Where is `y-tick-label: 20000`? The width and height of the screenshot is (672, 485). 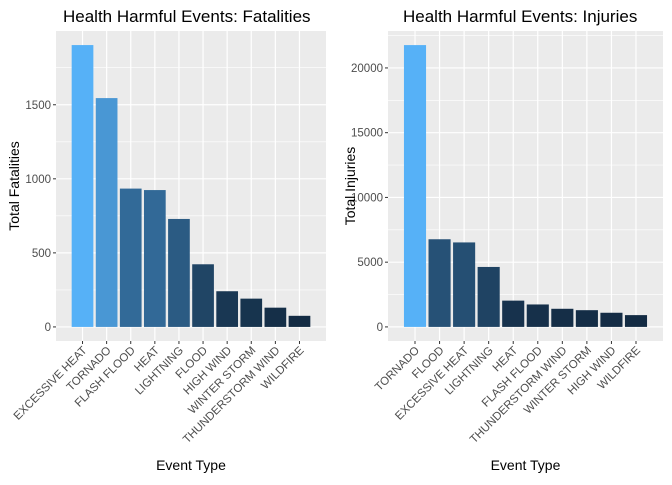 y-tick-label: 20000 is located at coordinates (367, 69).